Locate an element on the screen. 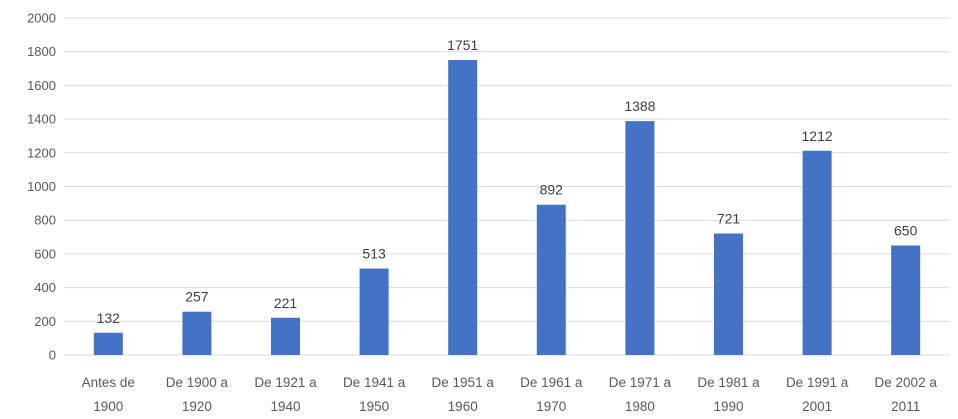  y-axis-tick-labels: 0 200 400 600 800 1000 1200 1400 1600 1800 2000 is located at coordinates (41, 187).